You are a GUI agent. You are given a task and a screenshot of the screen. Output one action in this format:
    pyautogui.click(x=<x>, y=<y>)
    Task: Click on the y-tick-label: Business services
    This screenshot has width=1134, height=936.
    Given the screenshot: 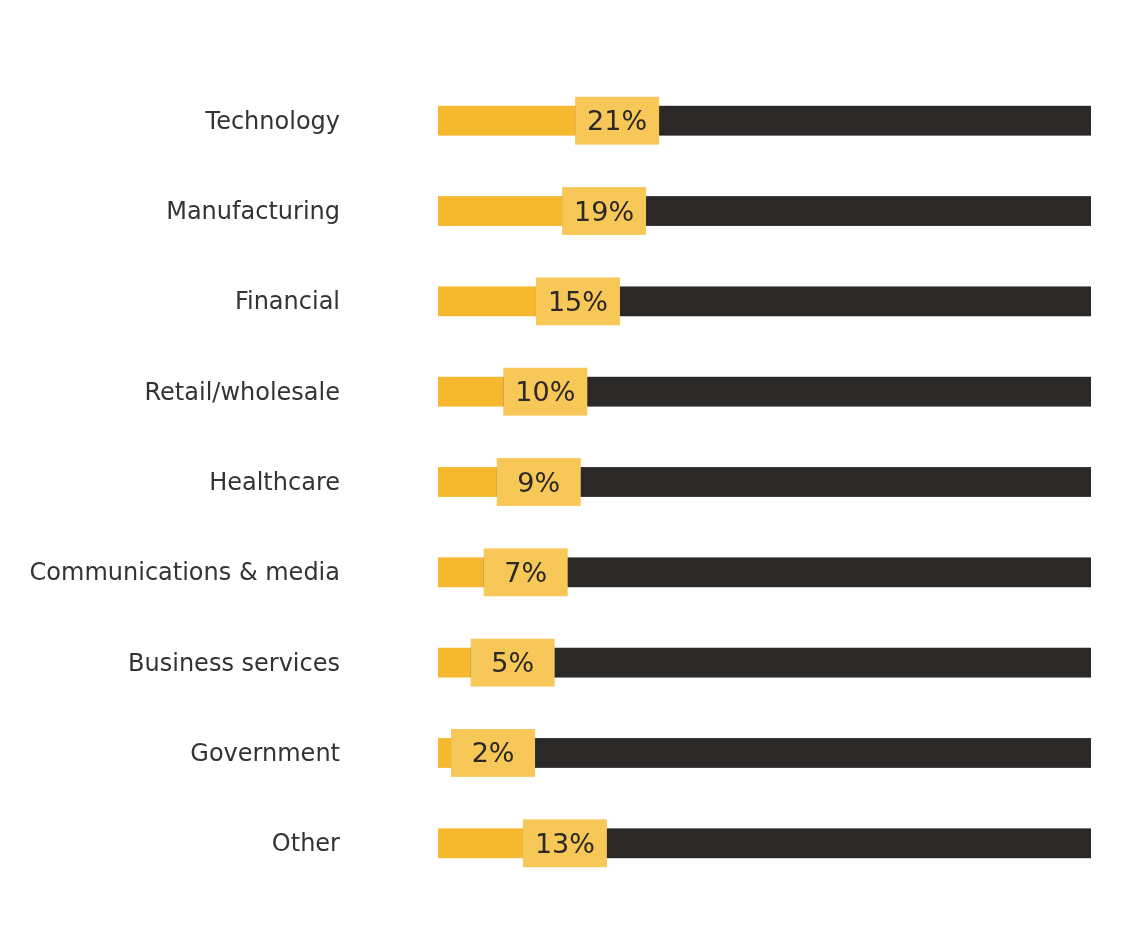 What is the action you would take?
    pyautogui.click(x=234, y=662)
    